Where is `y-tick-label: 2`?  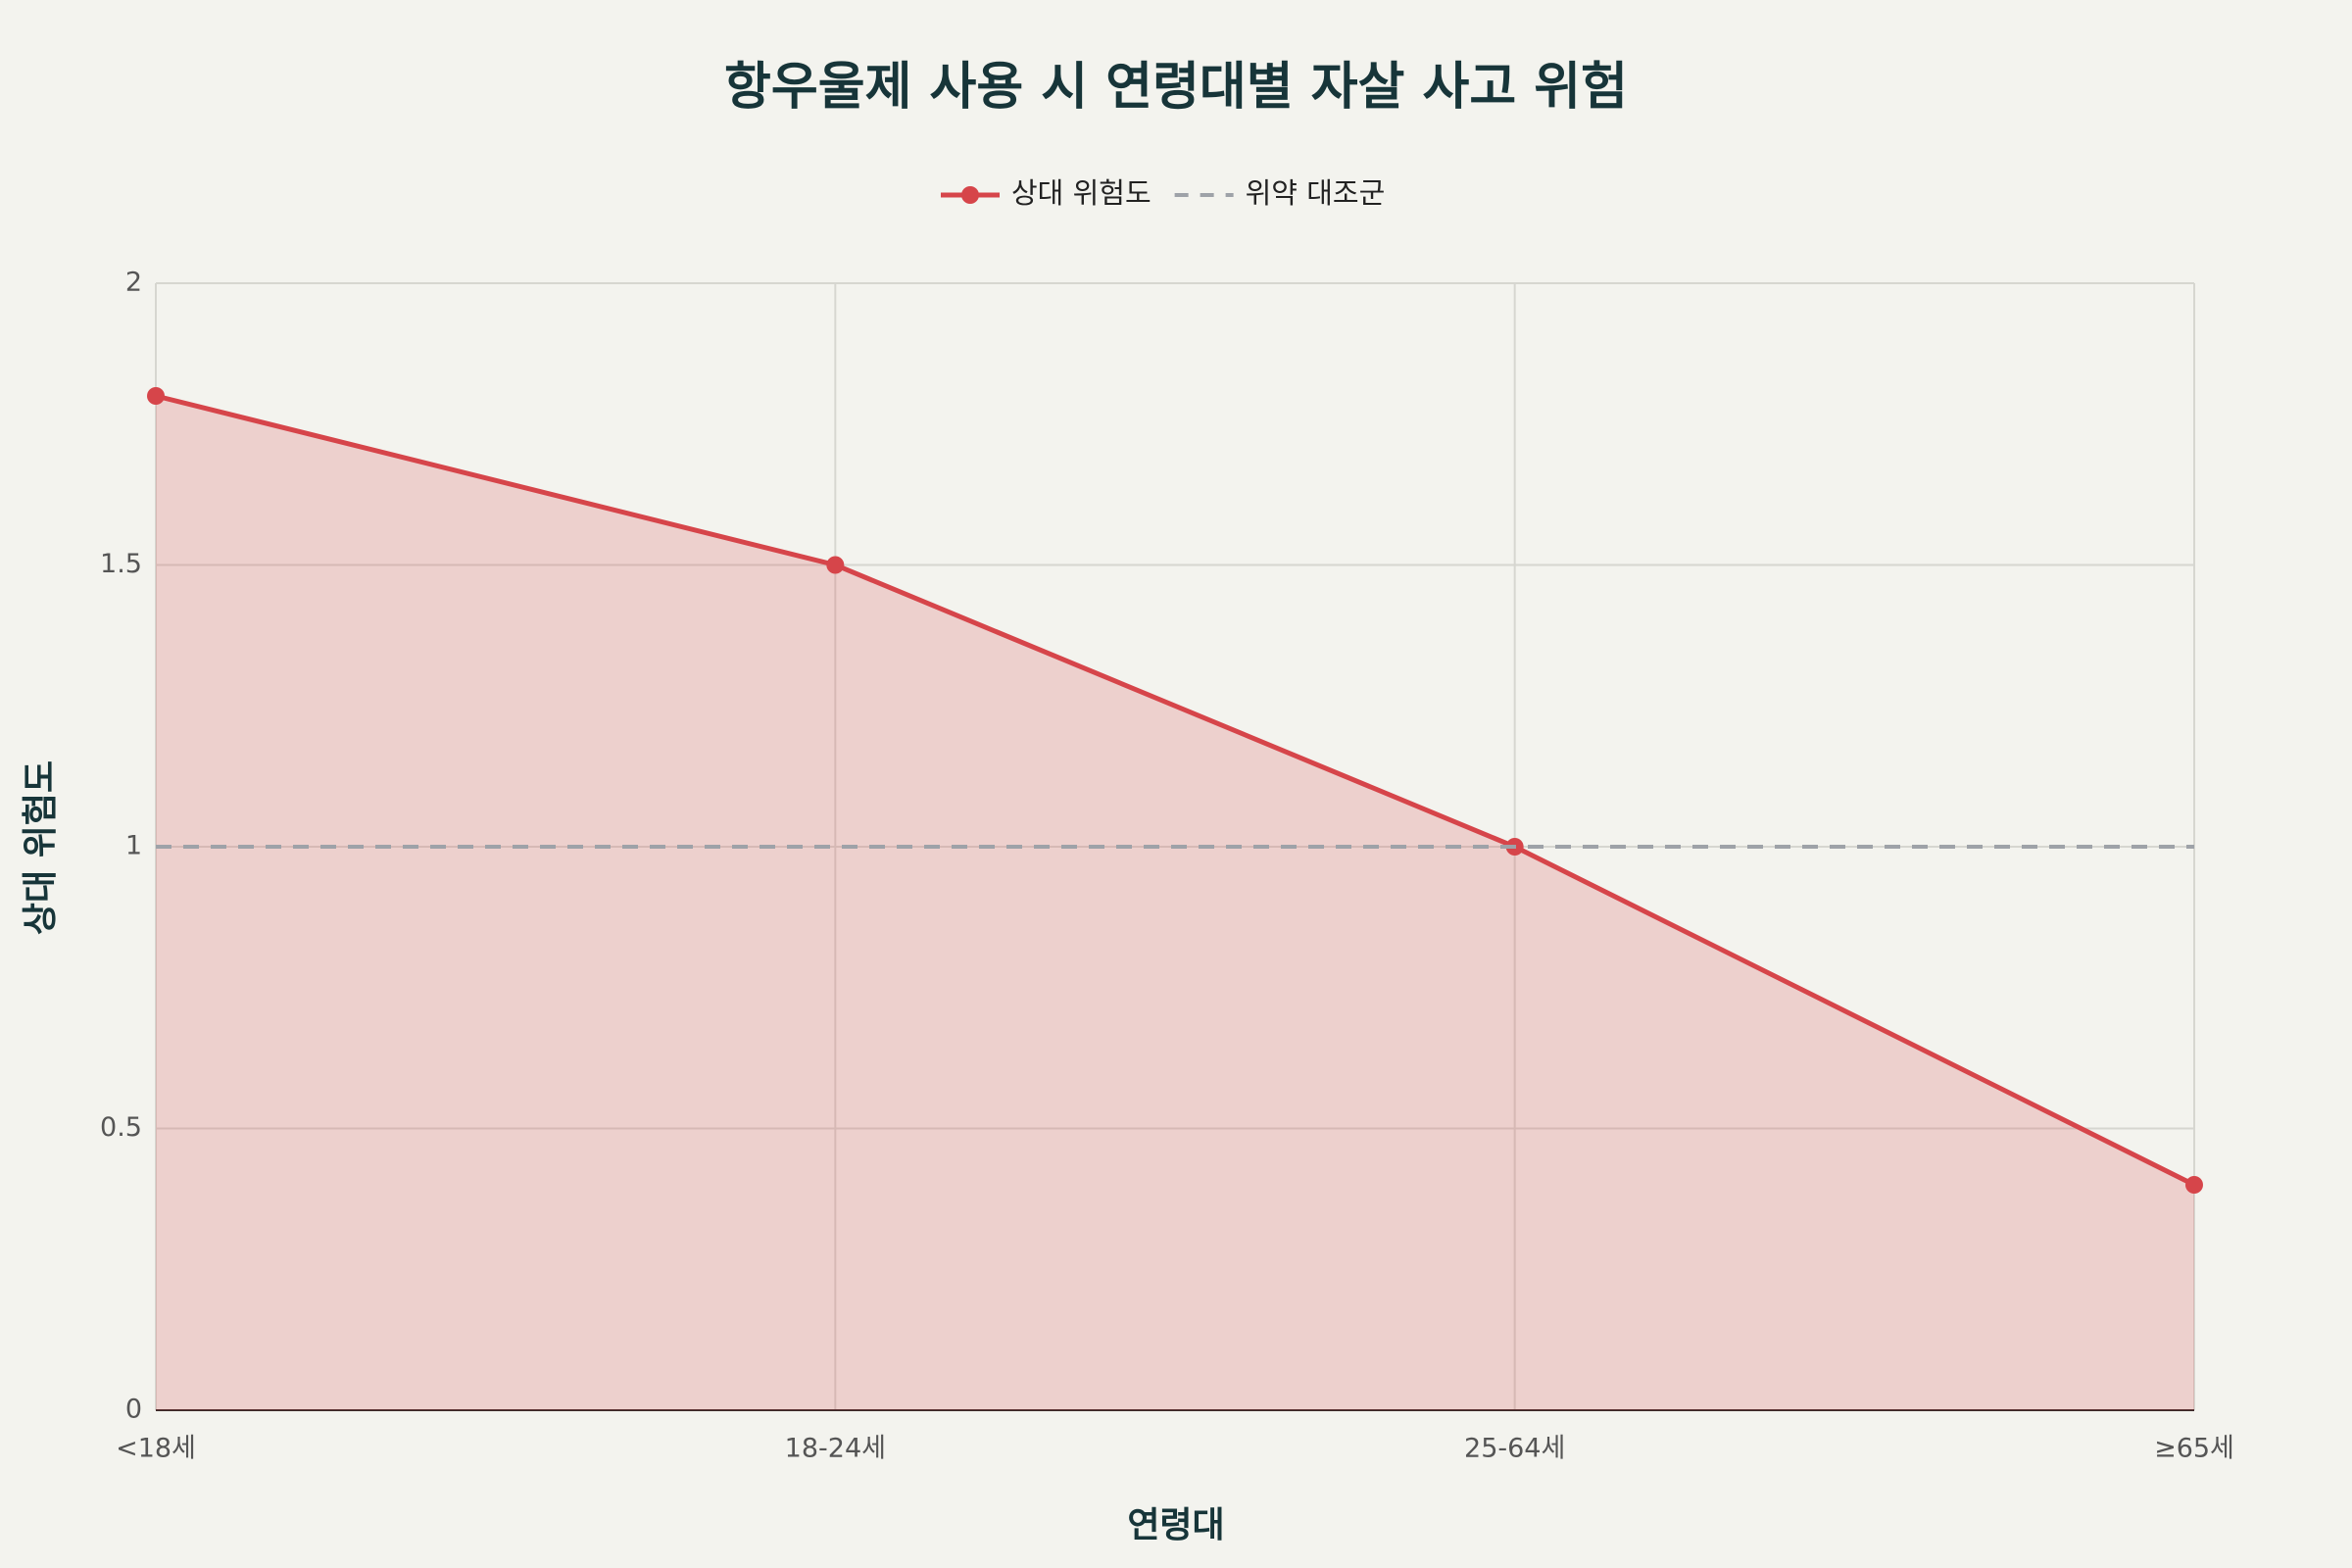 y-tick-label: 2 is located at coordinates (133, 283).